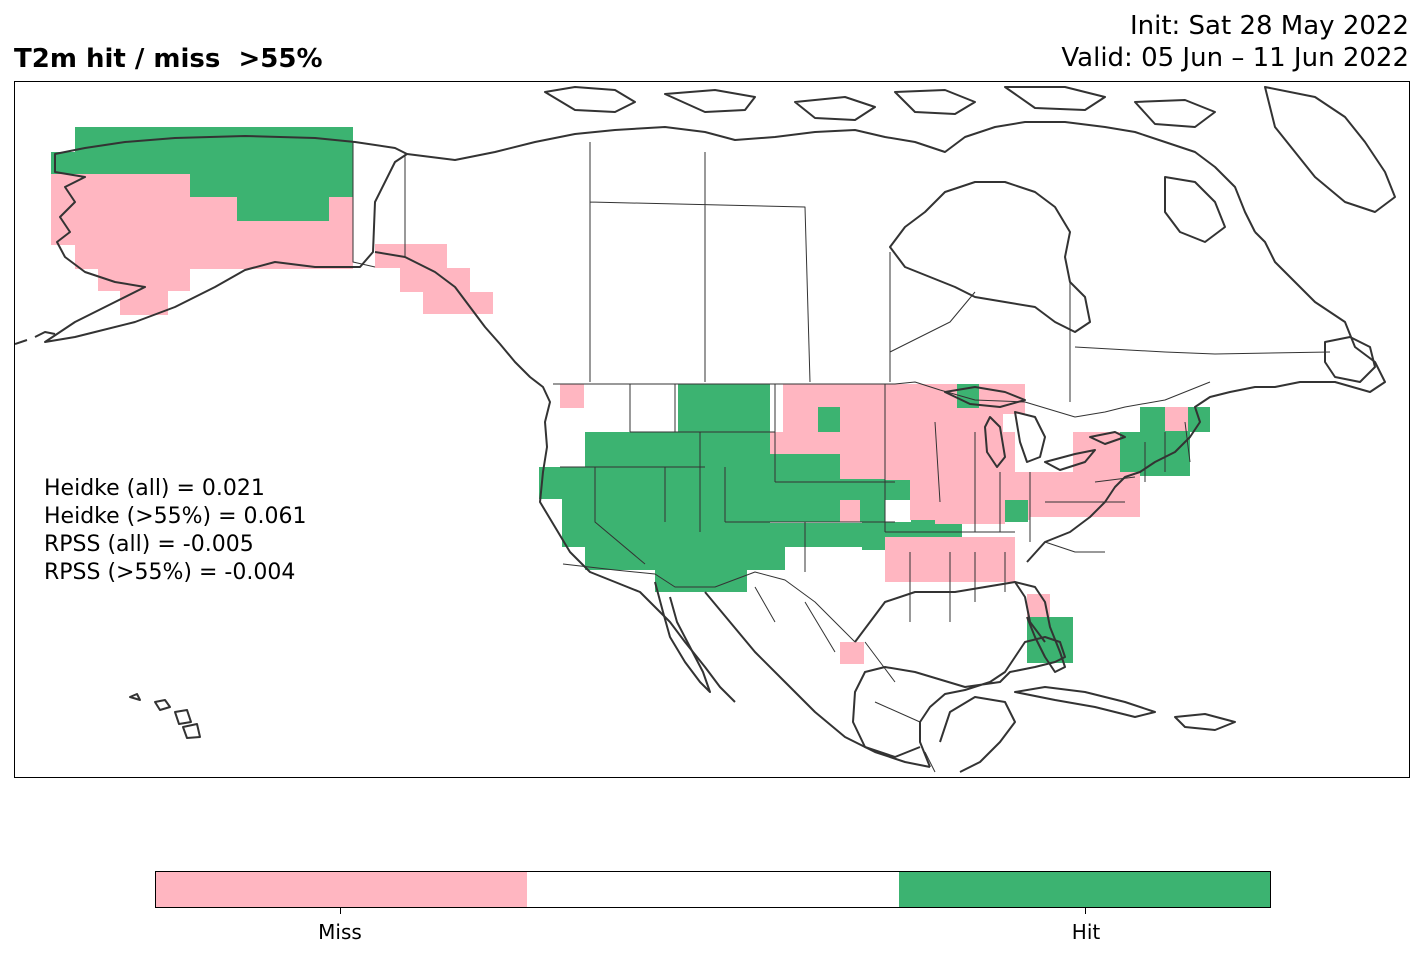 The width and height of the screenshot is (1425, 958). I want to click on legend-miss-swatch, so click(342, 889).